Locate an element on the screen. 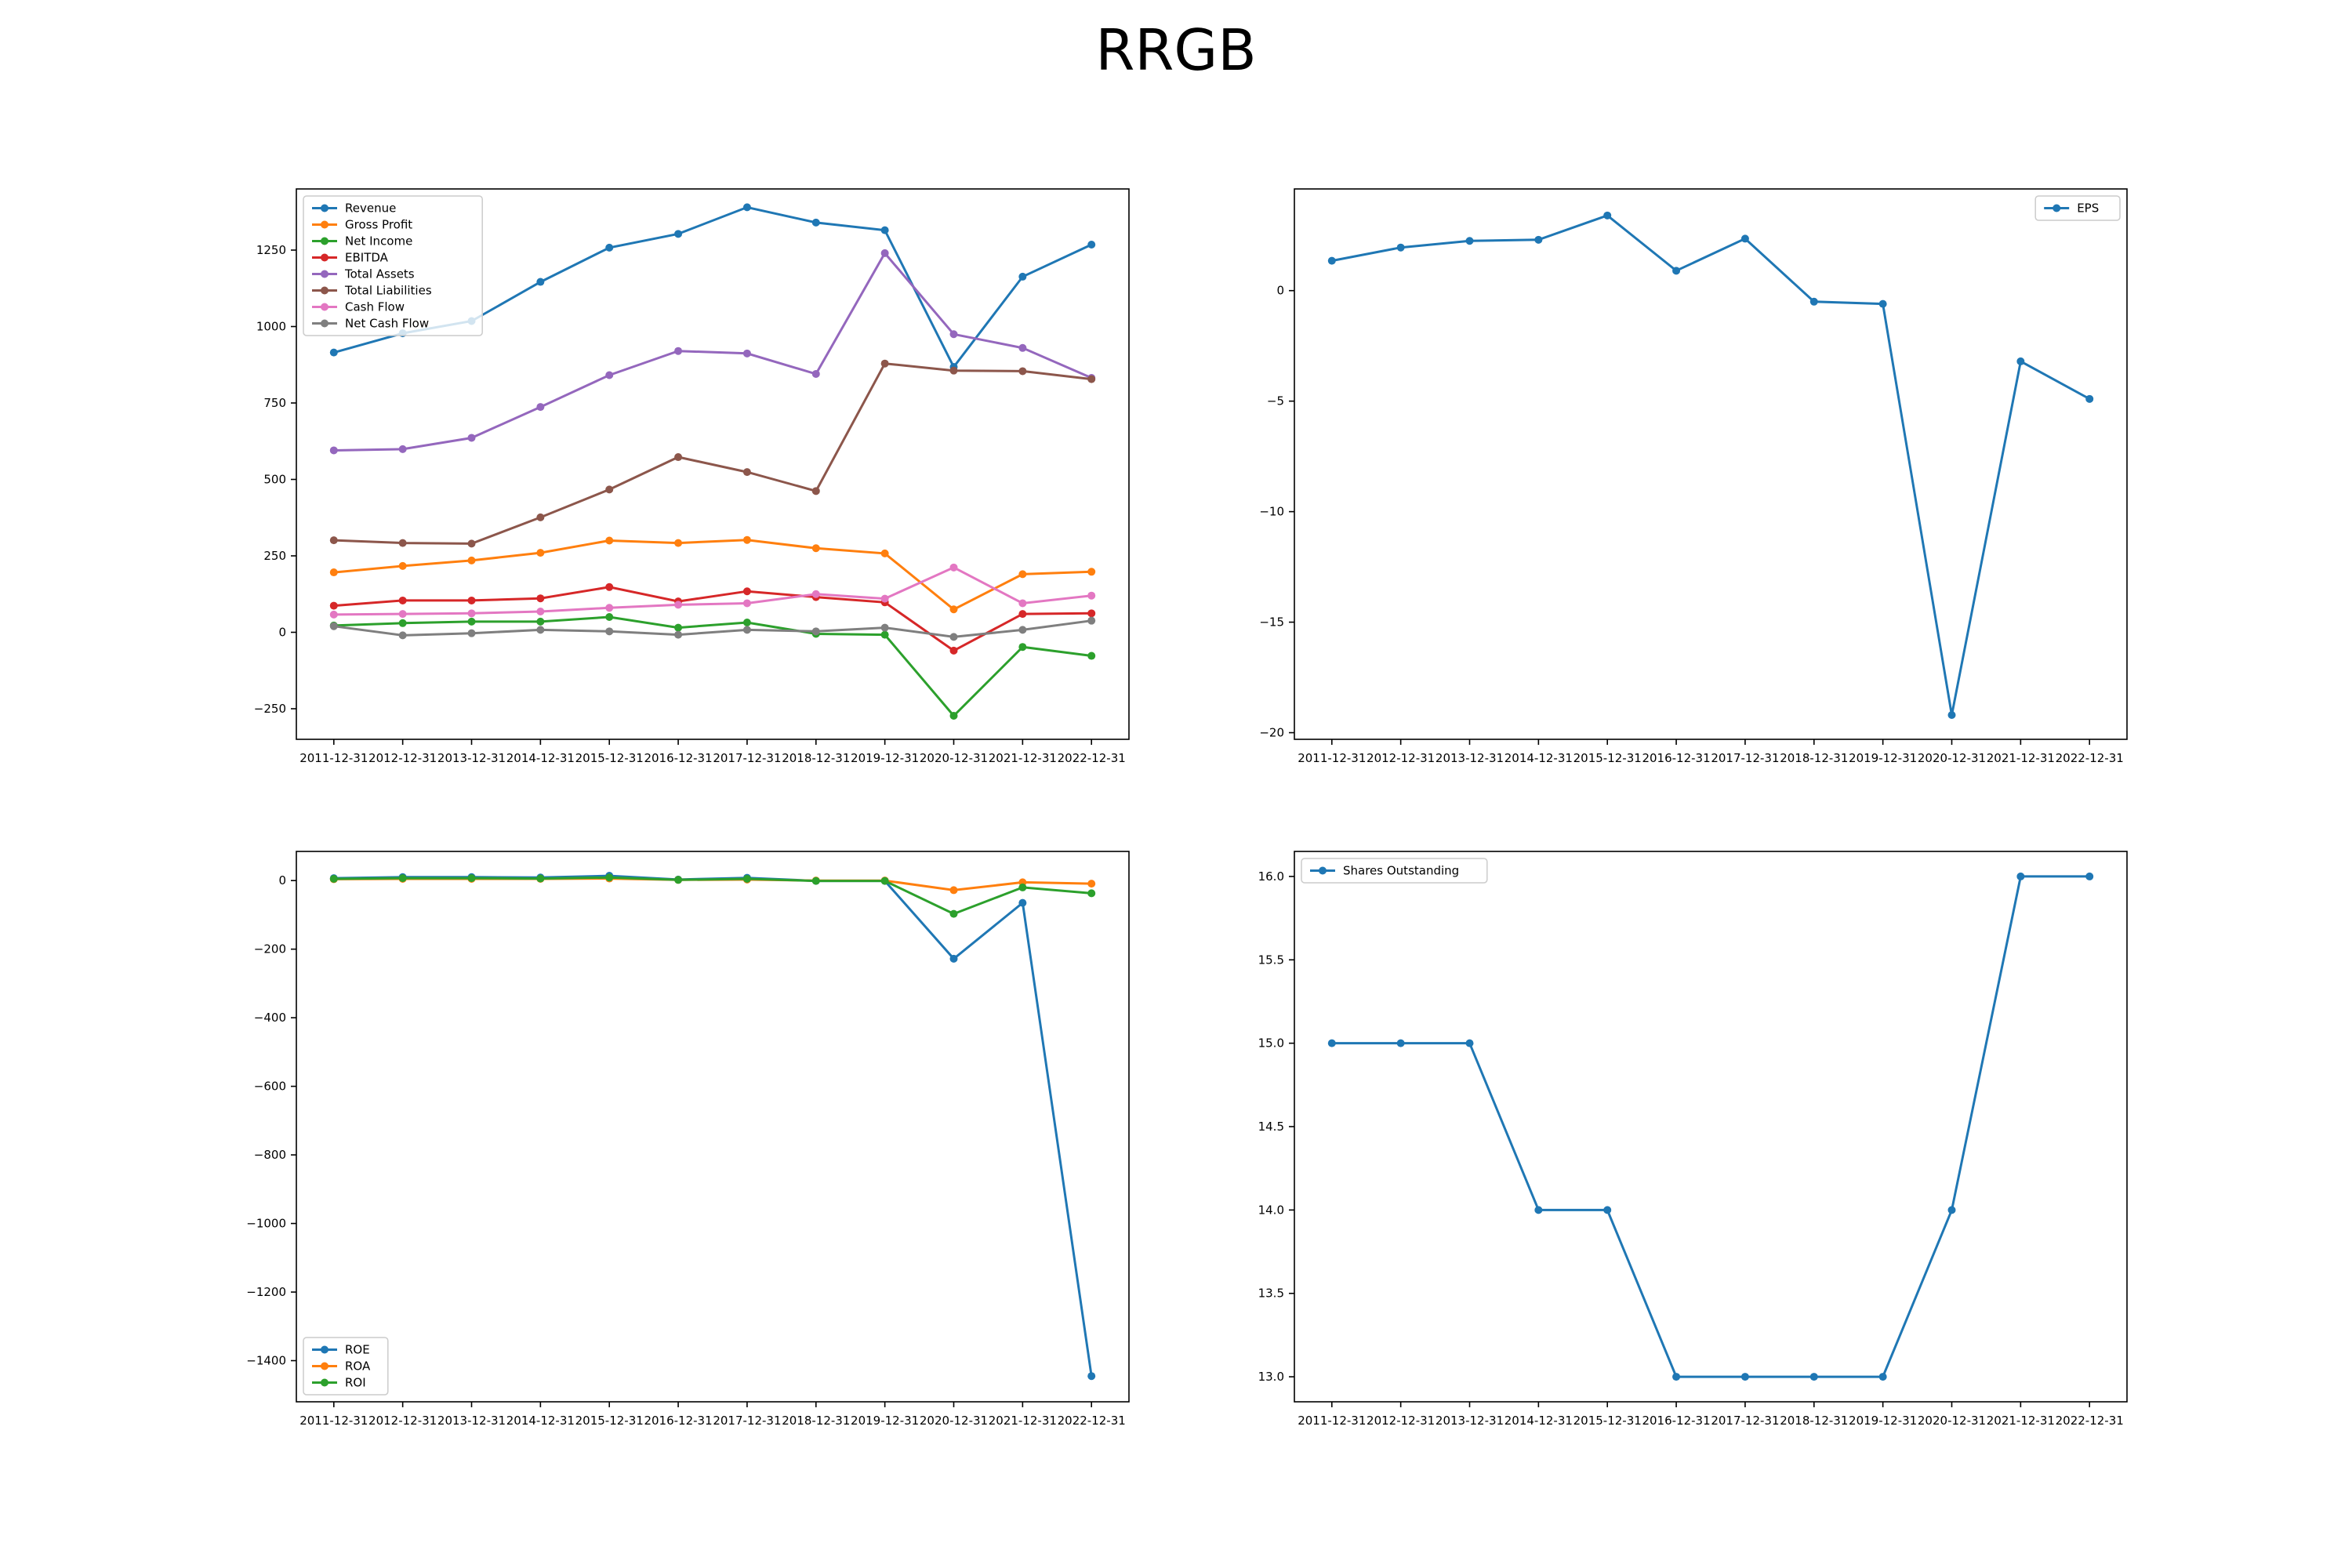 This screenshot has height=1568, width=2352. legend-label: ROE is located at coordinates (357, 1350).